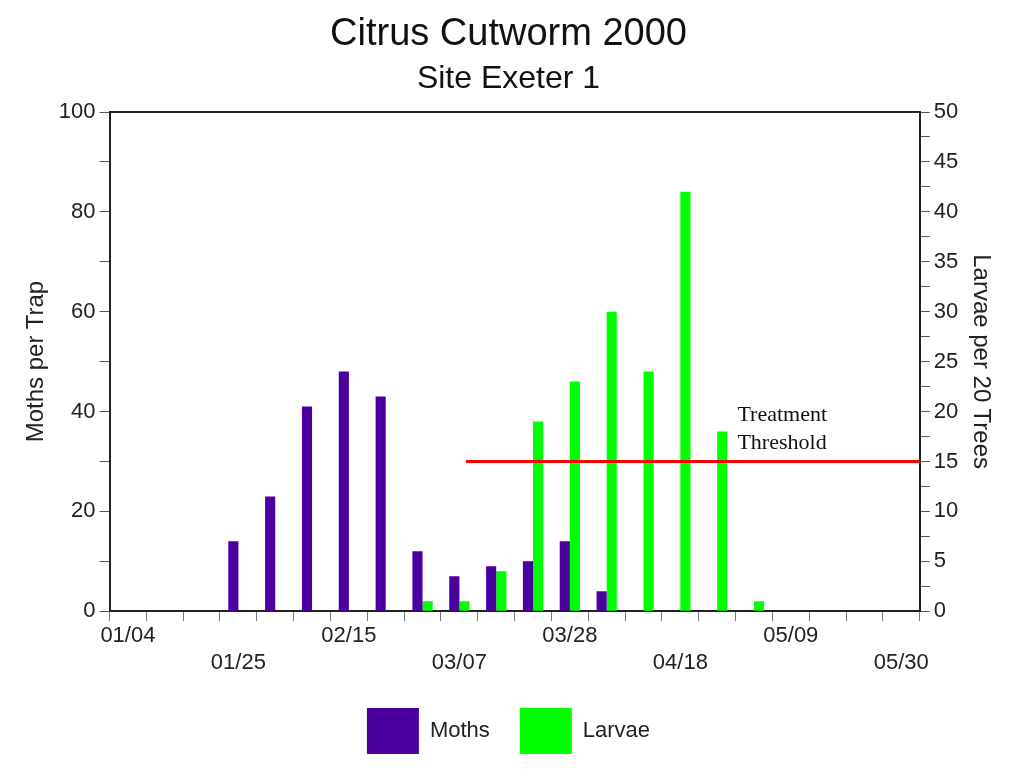 This screenshot has width=1017, height=782. What do you see at coordinates (238, 661) in the screenshot?
I see `x-tick-label: 01/25` at bounding box center [238, 661].